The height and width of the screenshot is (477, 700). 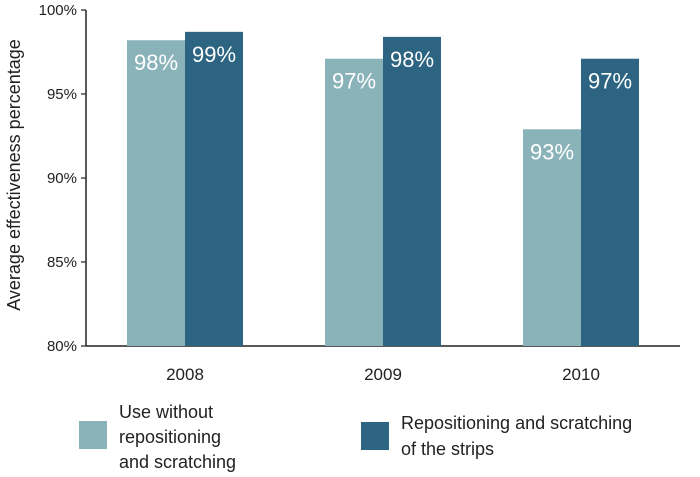 What do you see at coordinates (516, 423) in the screenshot?
I see `legend-label-series-2-line-1: Repositioning and scratching` at bounding box center [516, 423].